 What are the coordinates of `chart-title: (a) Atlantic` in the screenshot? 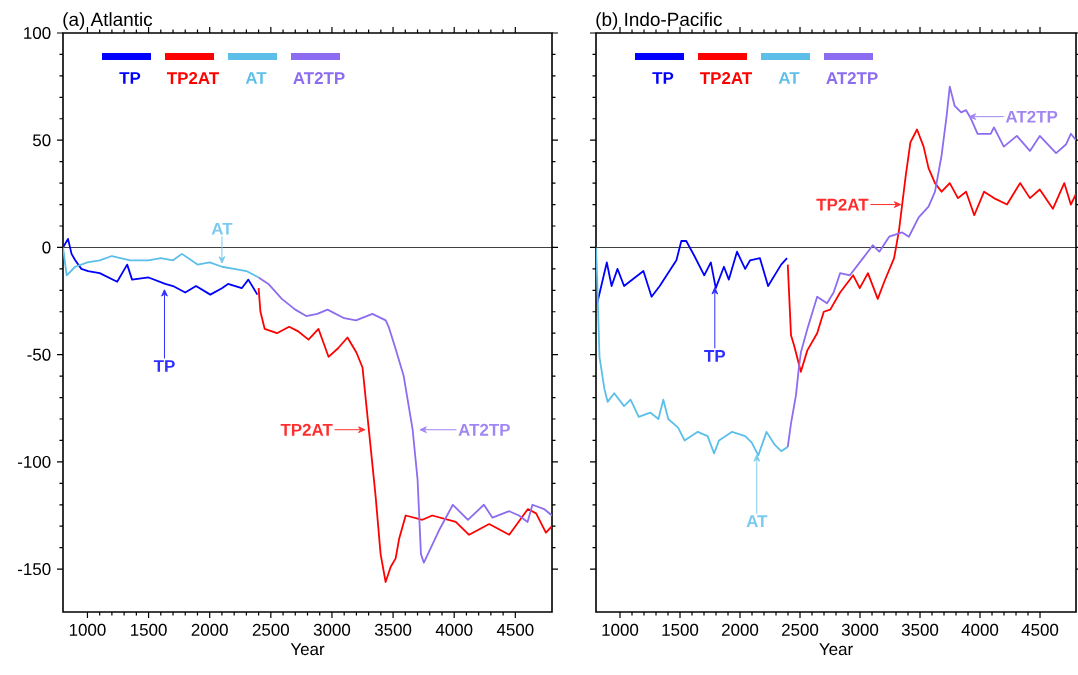 It's located at (108, 21).